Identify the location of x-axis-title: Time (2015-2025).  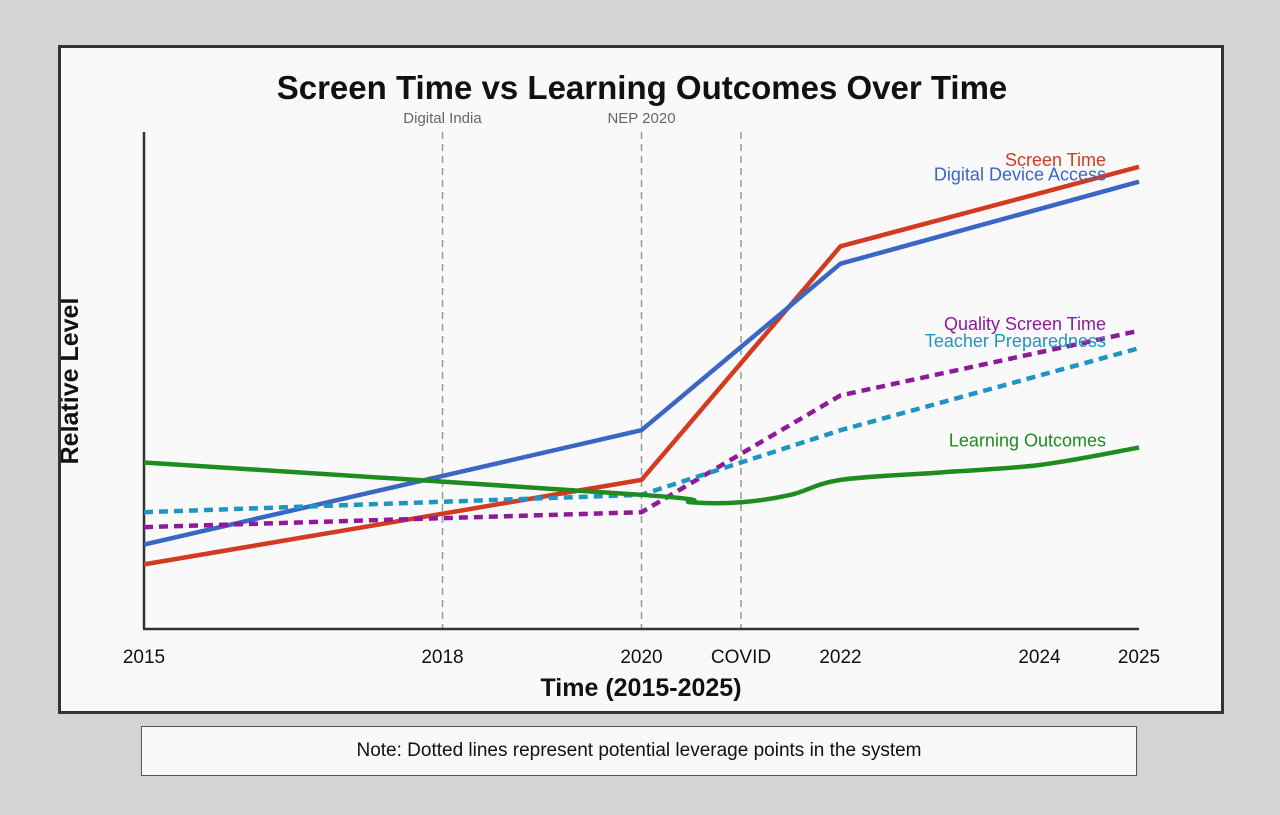
(640, 688).